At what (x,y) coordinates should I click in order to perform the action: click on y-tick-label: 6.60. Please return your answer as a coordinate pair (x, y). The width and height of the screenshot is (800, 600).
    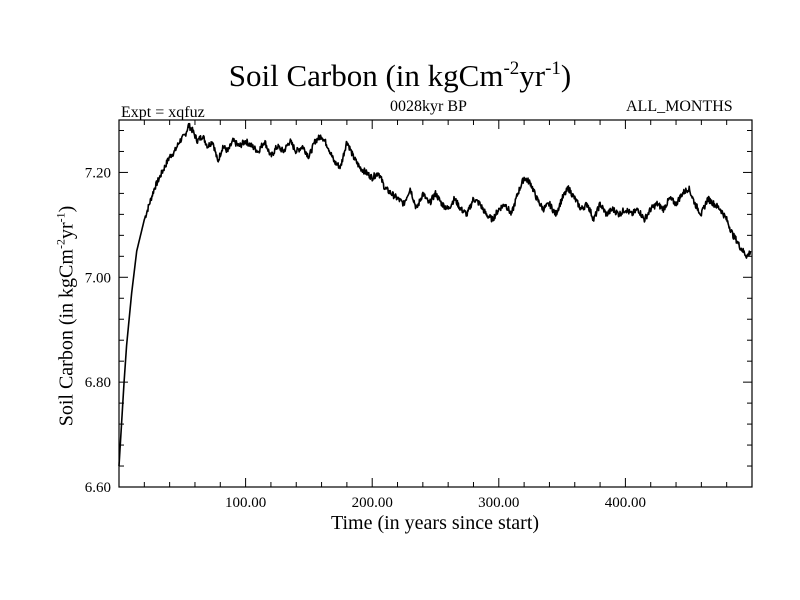
    Looking at the image, I should click on (98, 488).